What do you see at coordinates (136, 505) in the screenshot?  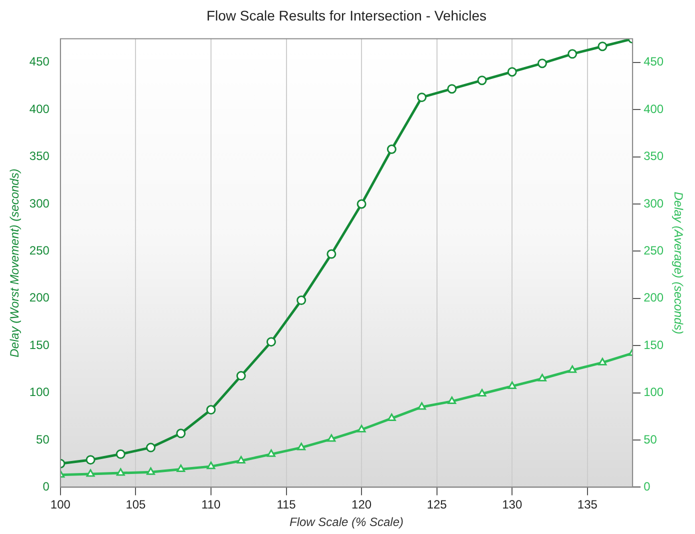 I see `x-tick-label: 105` at bounding box center [136, 505].